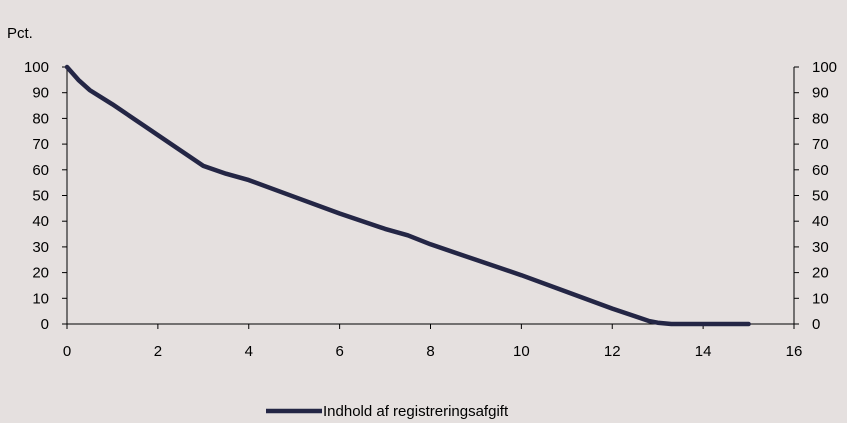  I want to click on right-y-tick-label: 20, so click(820, 273).